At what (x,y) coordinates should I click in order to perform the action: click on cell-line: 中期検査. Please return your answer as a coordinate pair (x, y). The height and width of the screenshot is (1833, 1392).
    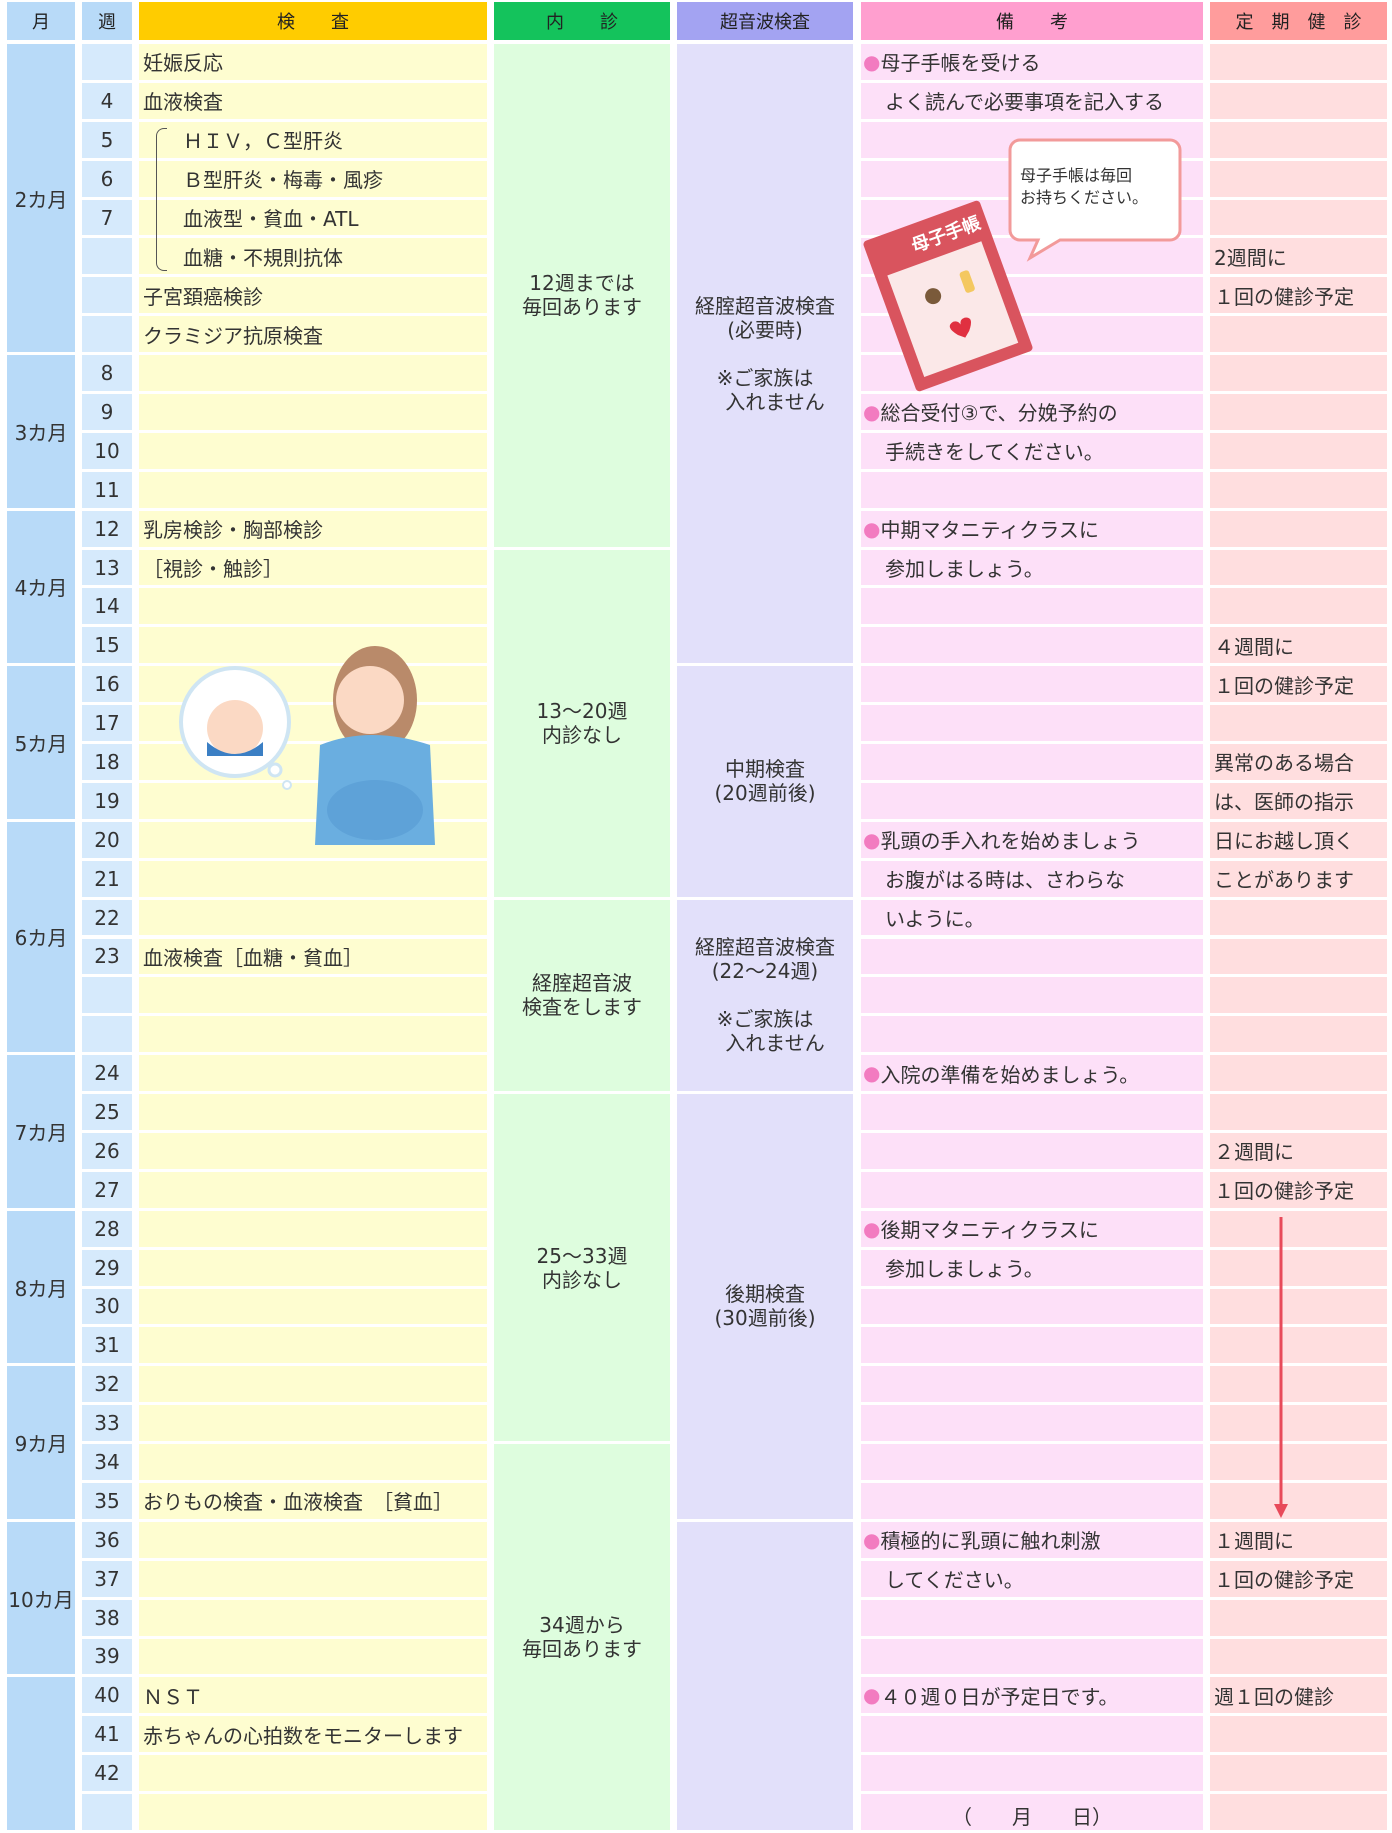
    Looking at the image, I should click on (765, 769).